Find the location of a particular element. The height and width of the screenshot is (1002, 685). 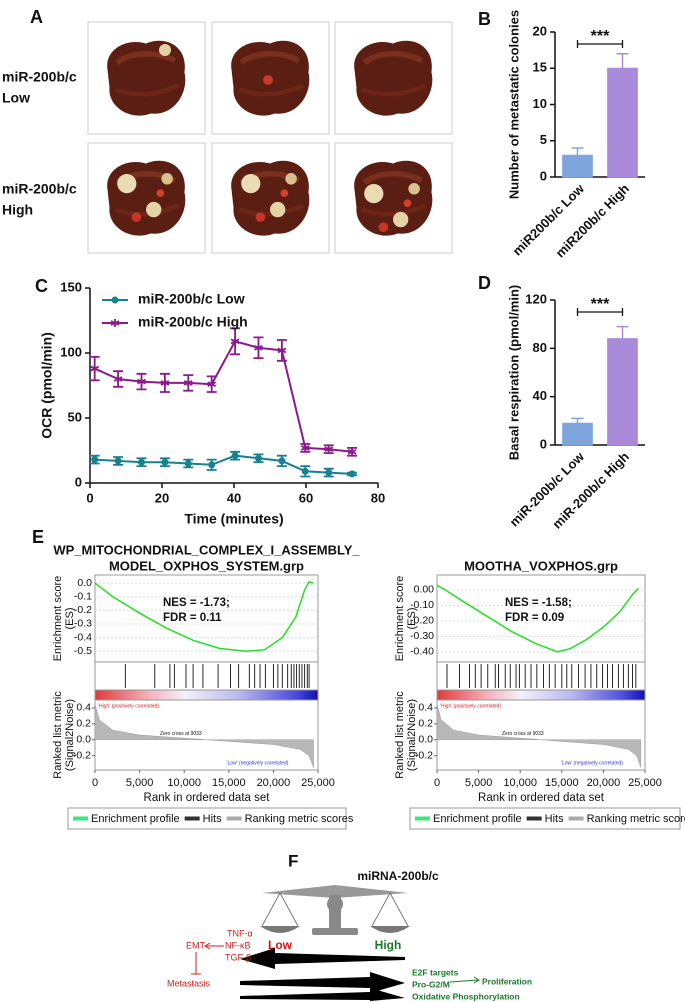

y-tick-label: 150 is located at coordinates (71, 286).